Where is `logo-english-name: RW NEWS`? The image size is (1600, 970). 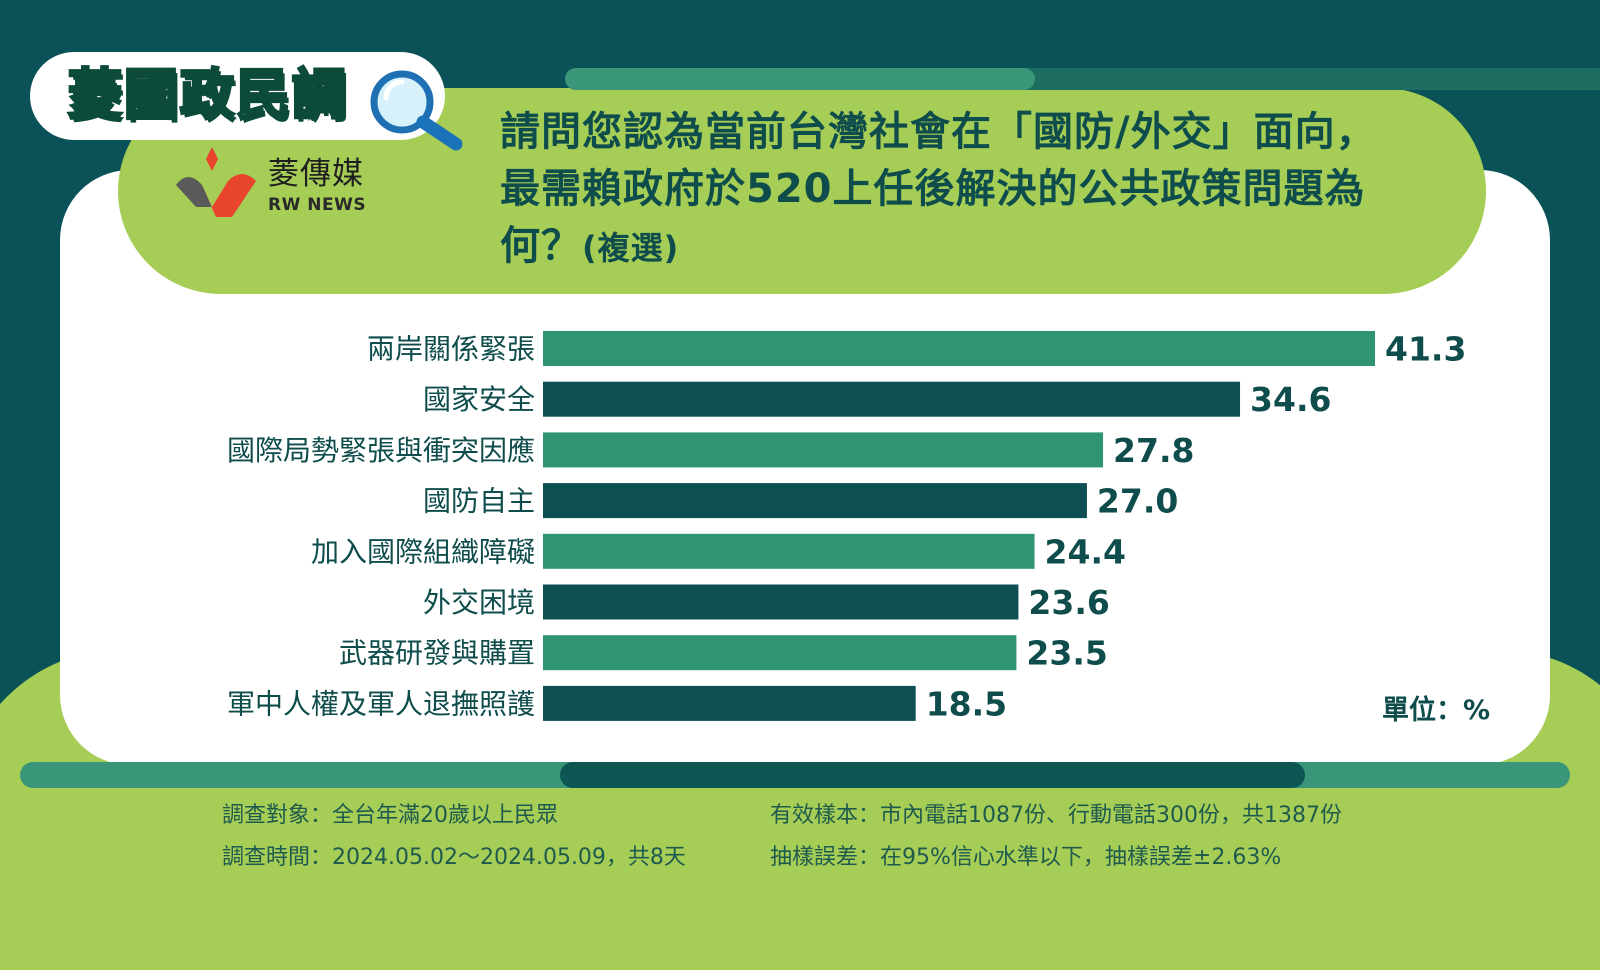 logo-english-name: RW NEWS is located at coordinates (317, 205).